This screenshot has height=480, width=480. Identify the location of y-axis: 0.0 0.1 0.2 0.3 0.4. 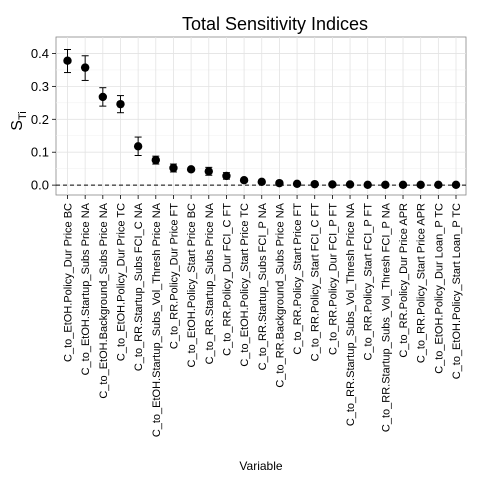
(43, 119).